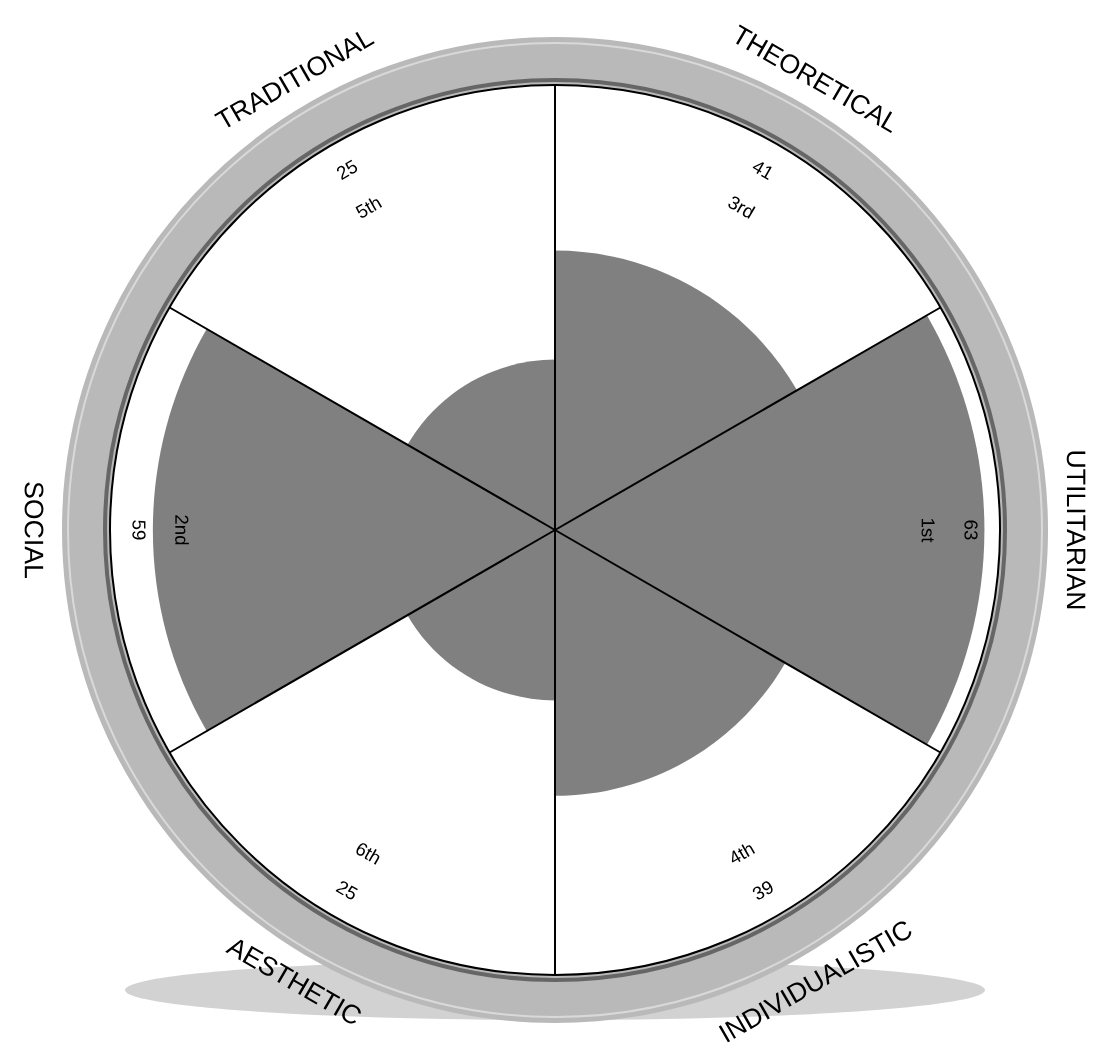 This screenshot has height=1061, width=1099. What do you see at coordinates (182, 530) in the screenshot?
I see `text: 2nd` at bounding box center [182, 530].